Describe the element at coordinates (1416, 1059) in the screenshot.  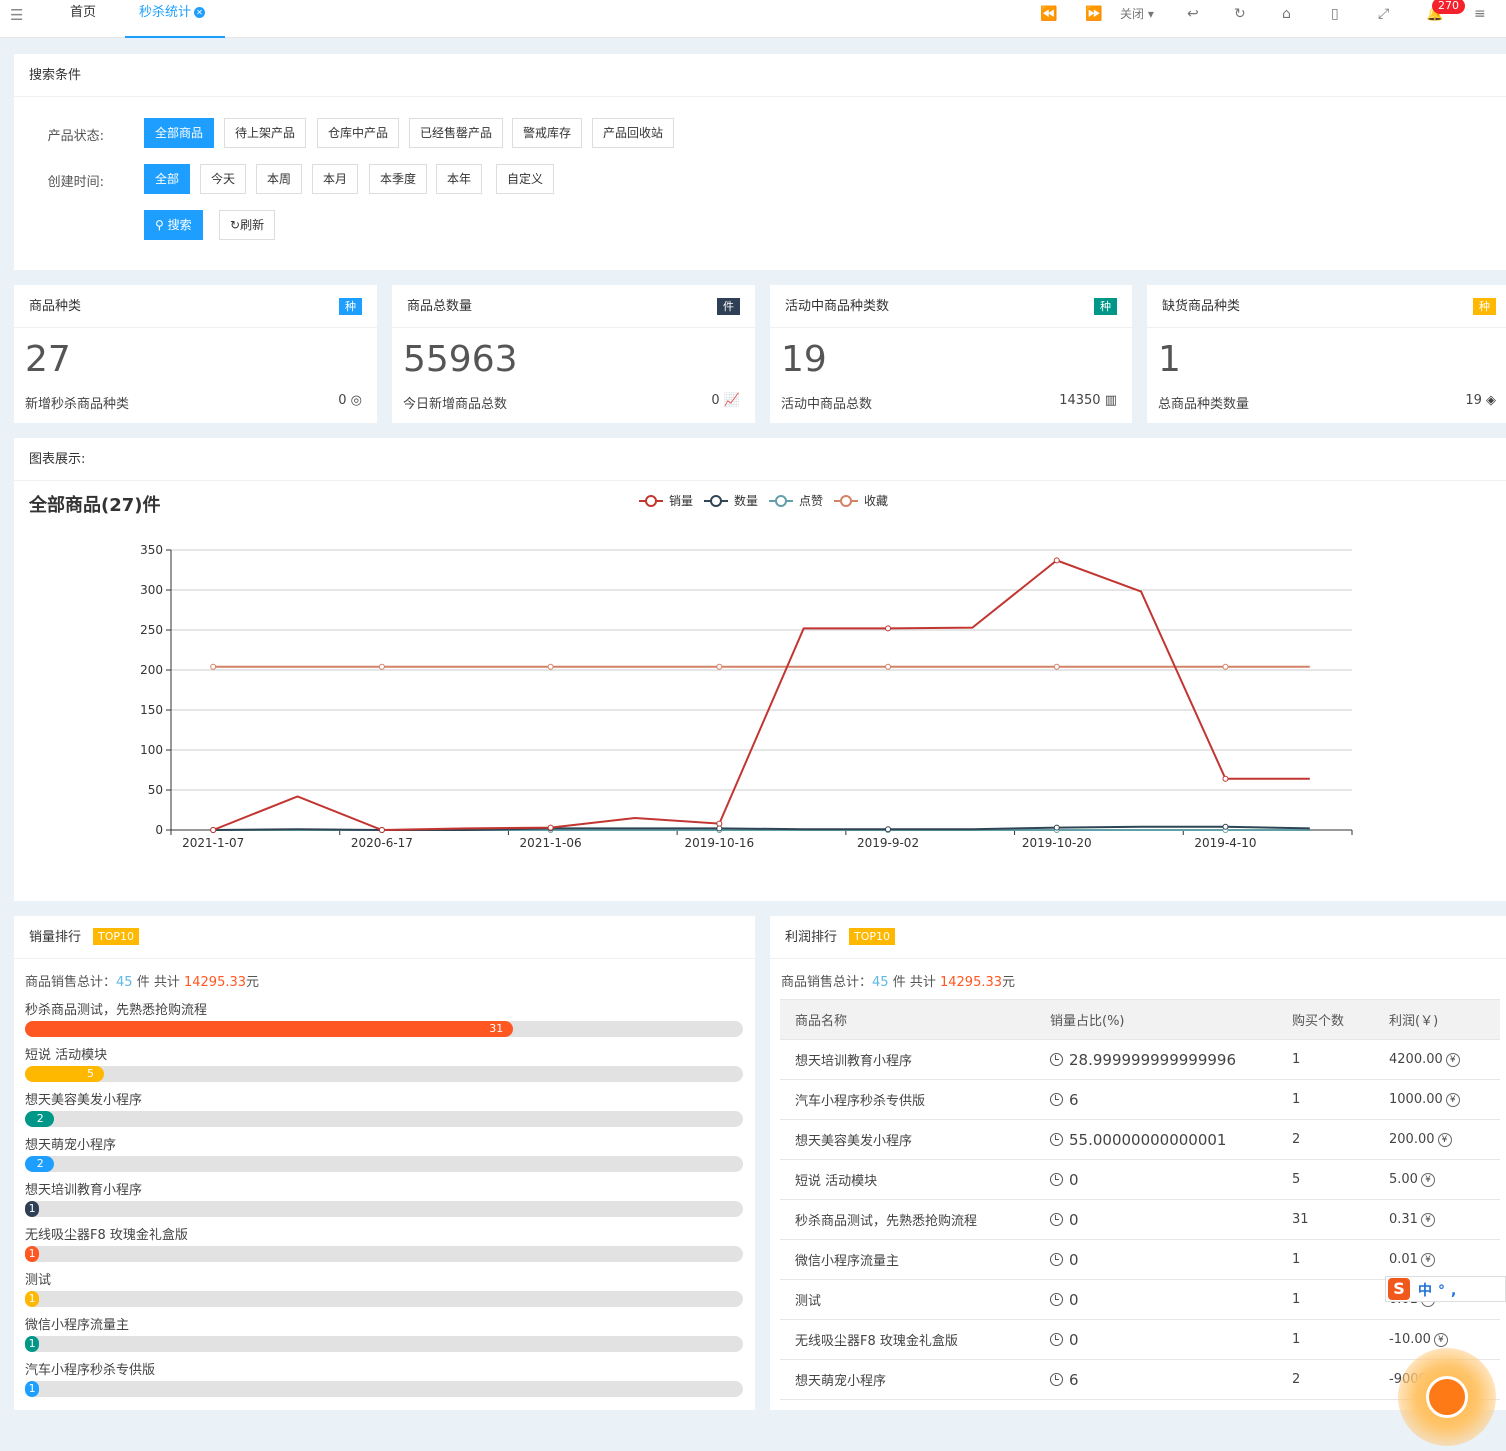
I see `profit-value: 4200.00` at that location.